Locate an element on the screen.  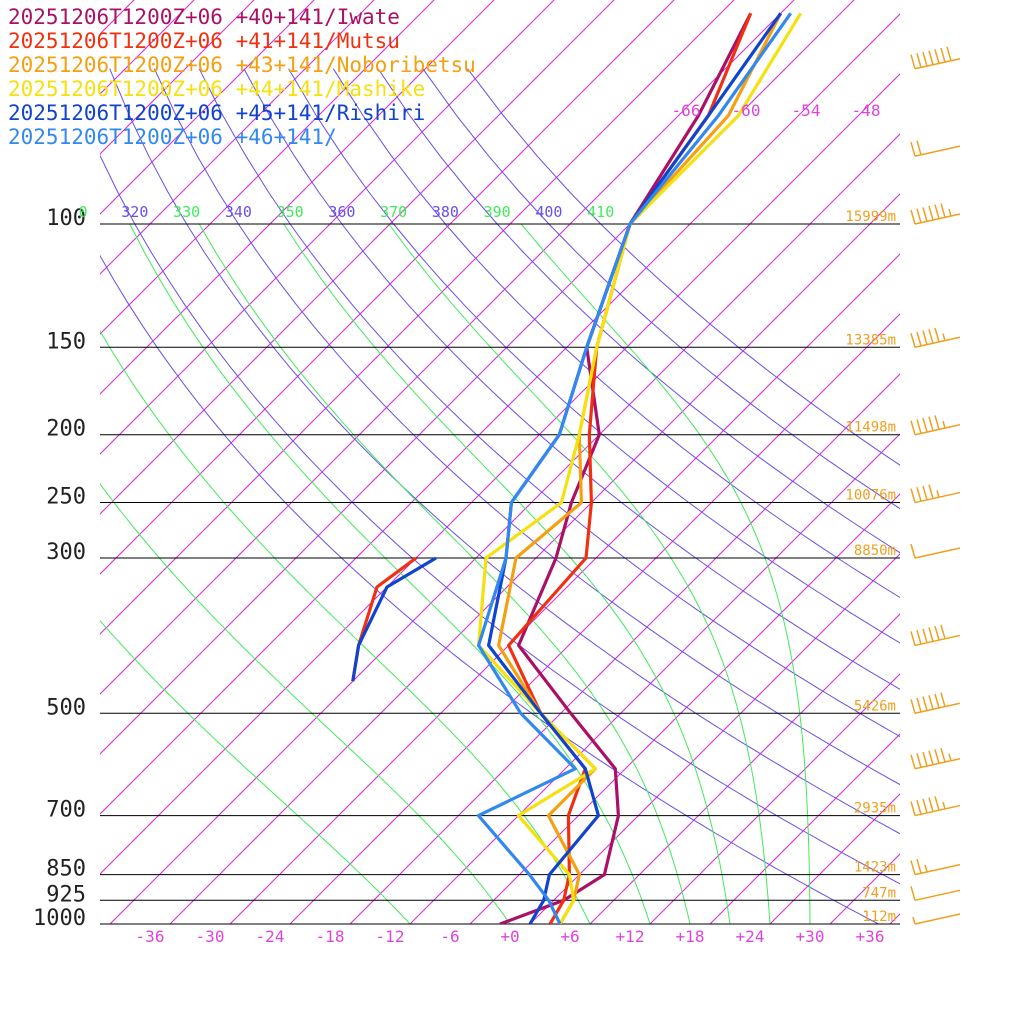
theta-label: 410 is located at coordinates (600, 212).